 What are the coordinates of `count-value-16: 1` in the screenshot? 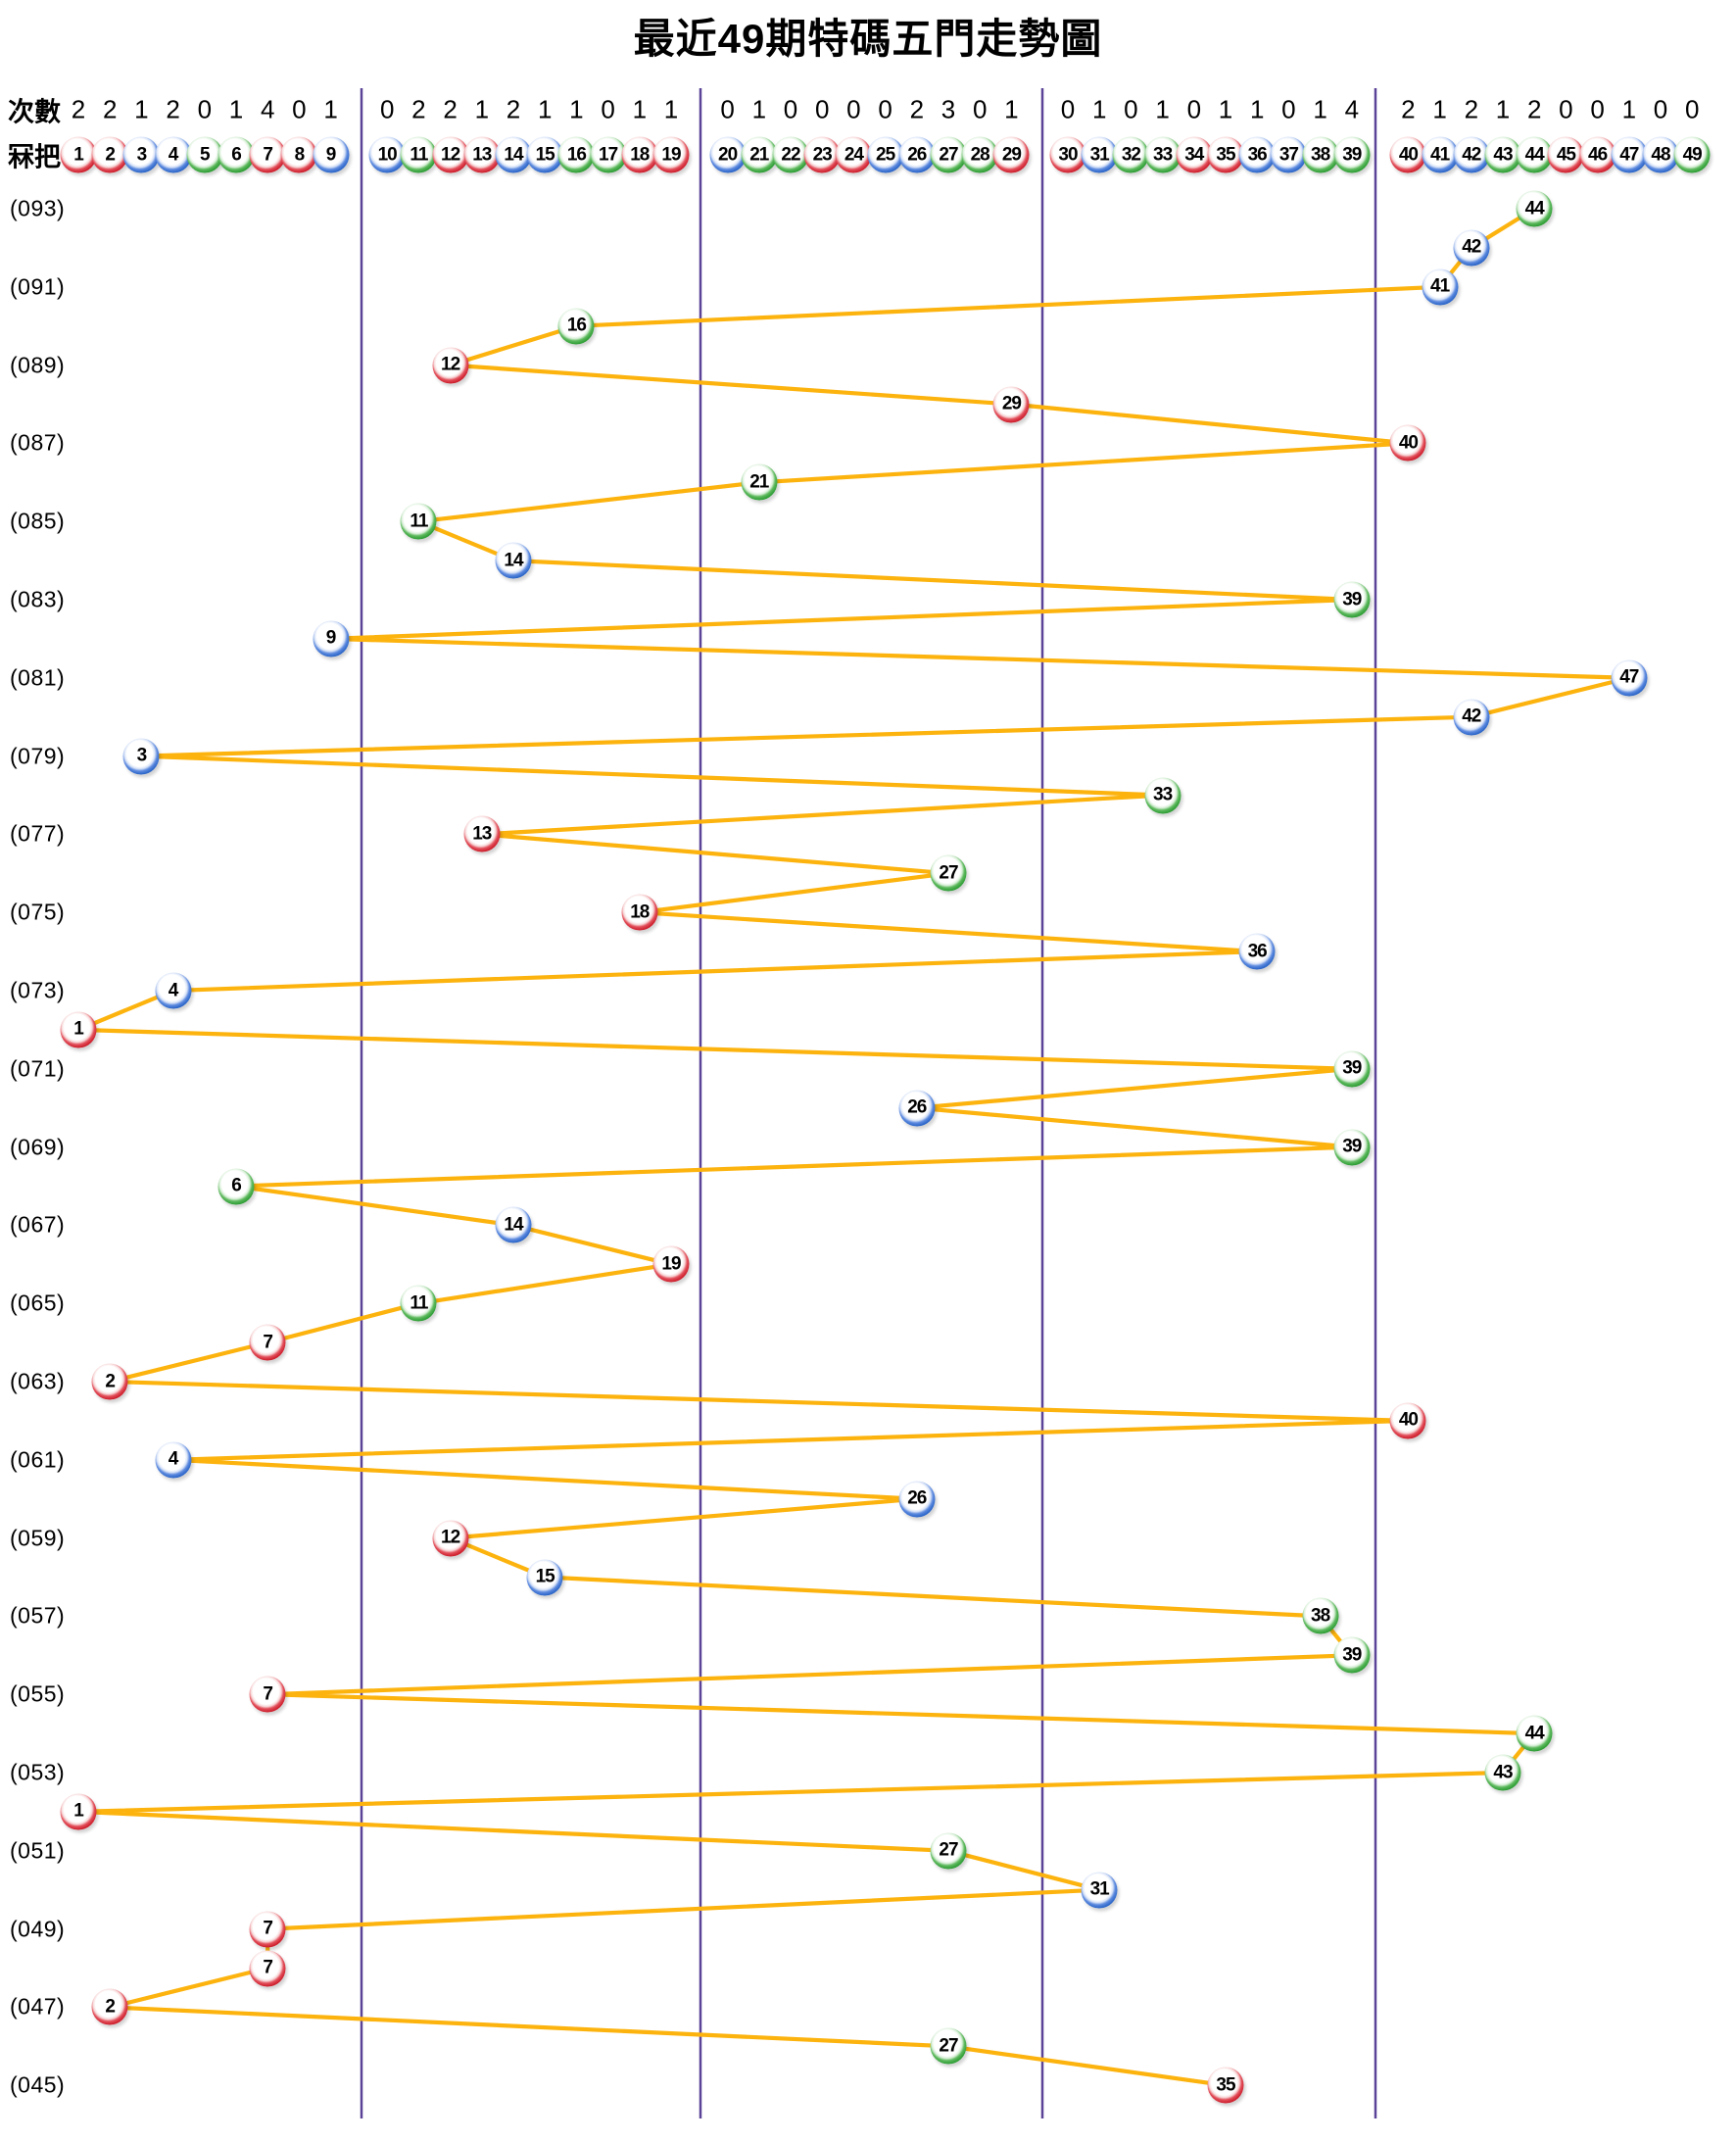 It's located at (576, 109).